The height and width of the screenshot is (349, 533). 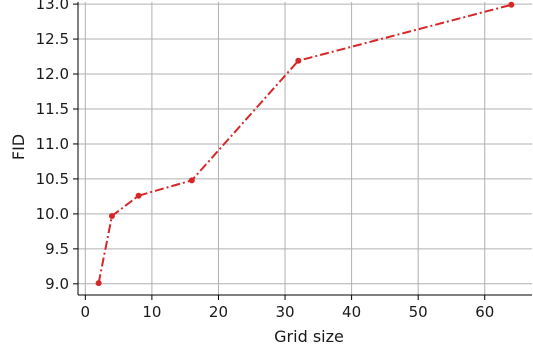 What do you see at coordinates (52, 179) in the screenshot?
I see `y-tick-label: 10.5` at bounding box center [52, 179].